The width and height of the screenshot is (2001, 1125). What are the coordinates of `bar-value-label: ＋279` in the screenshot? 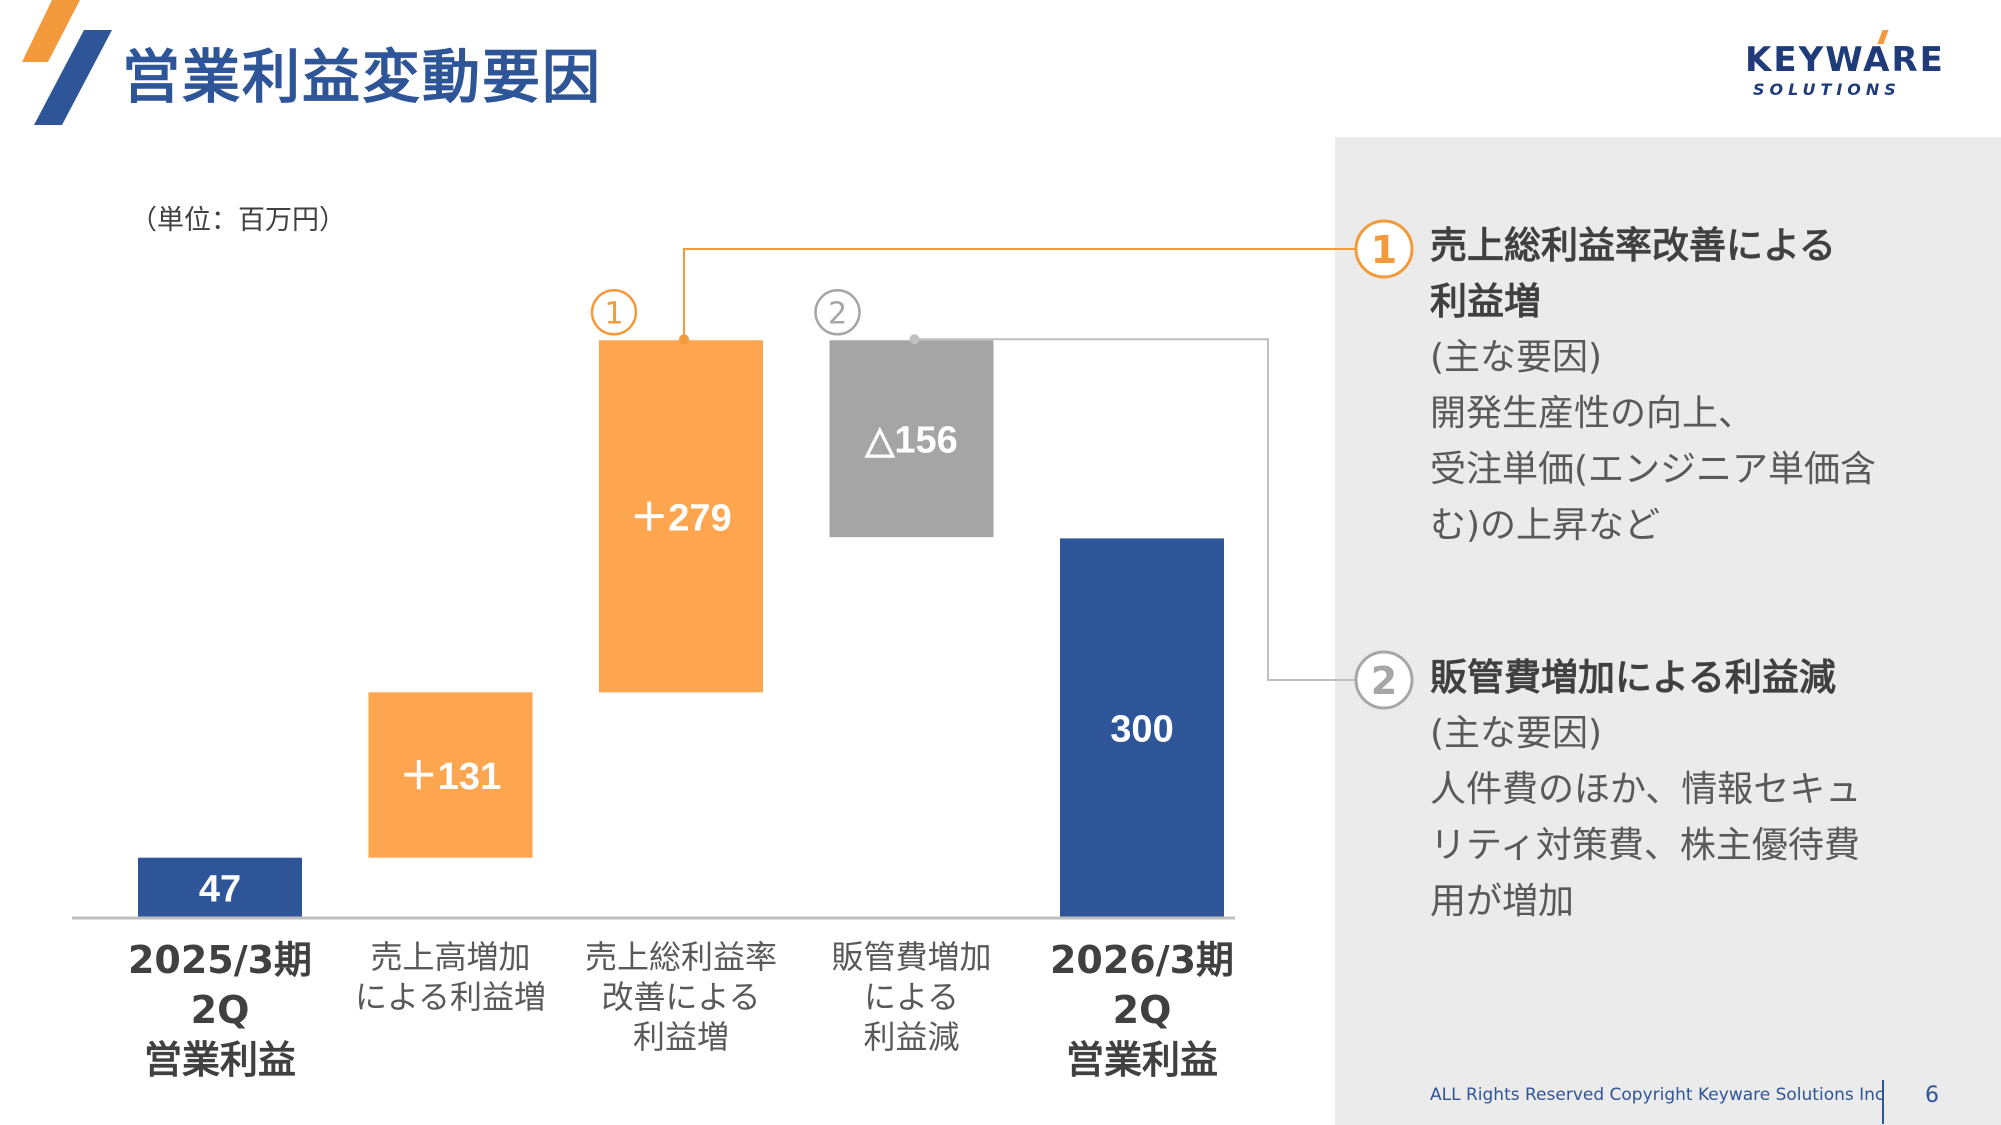 It's located at (680, 518).